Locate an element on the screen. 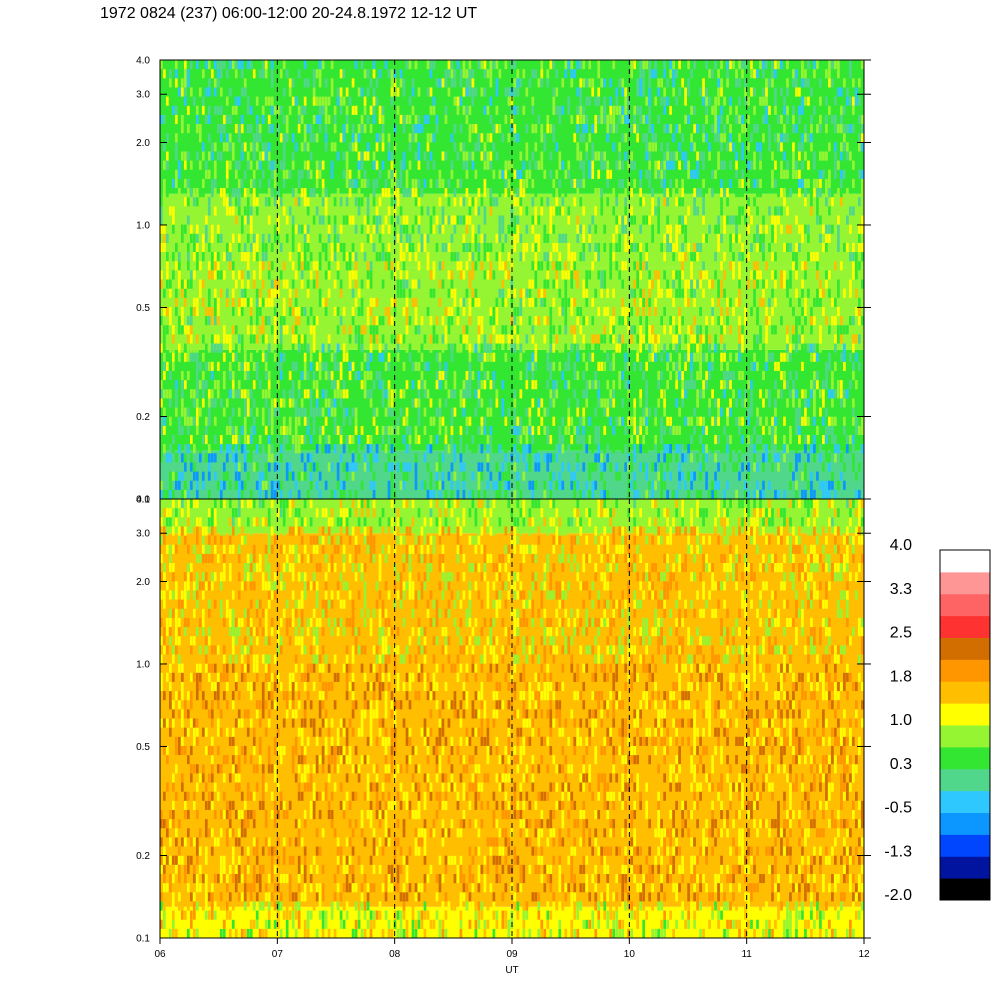 Image resolution: width=1000 pixels, height=1000 pixels. colorbar-label: 1.0 is located at coordinates (901, 720).